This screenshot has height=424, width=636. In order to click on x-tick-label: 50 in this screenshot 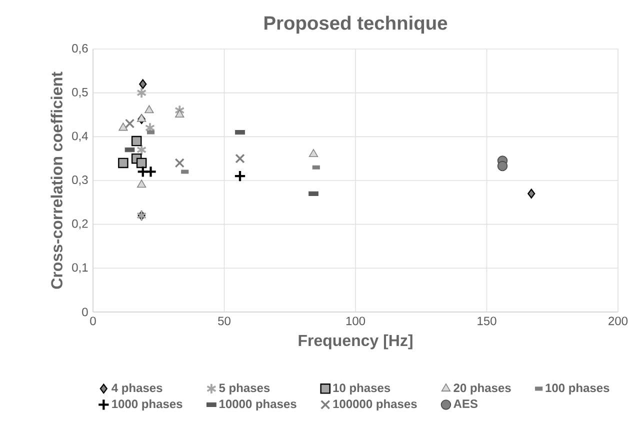, I will do `click(224, 321)`.